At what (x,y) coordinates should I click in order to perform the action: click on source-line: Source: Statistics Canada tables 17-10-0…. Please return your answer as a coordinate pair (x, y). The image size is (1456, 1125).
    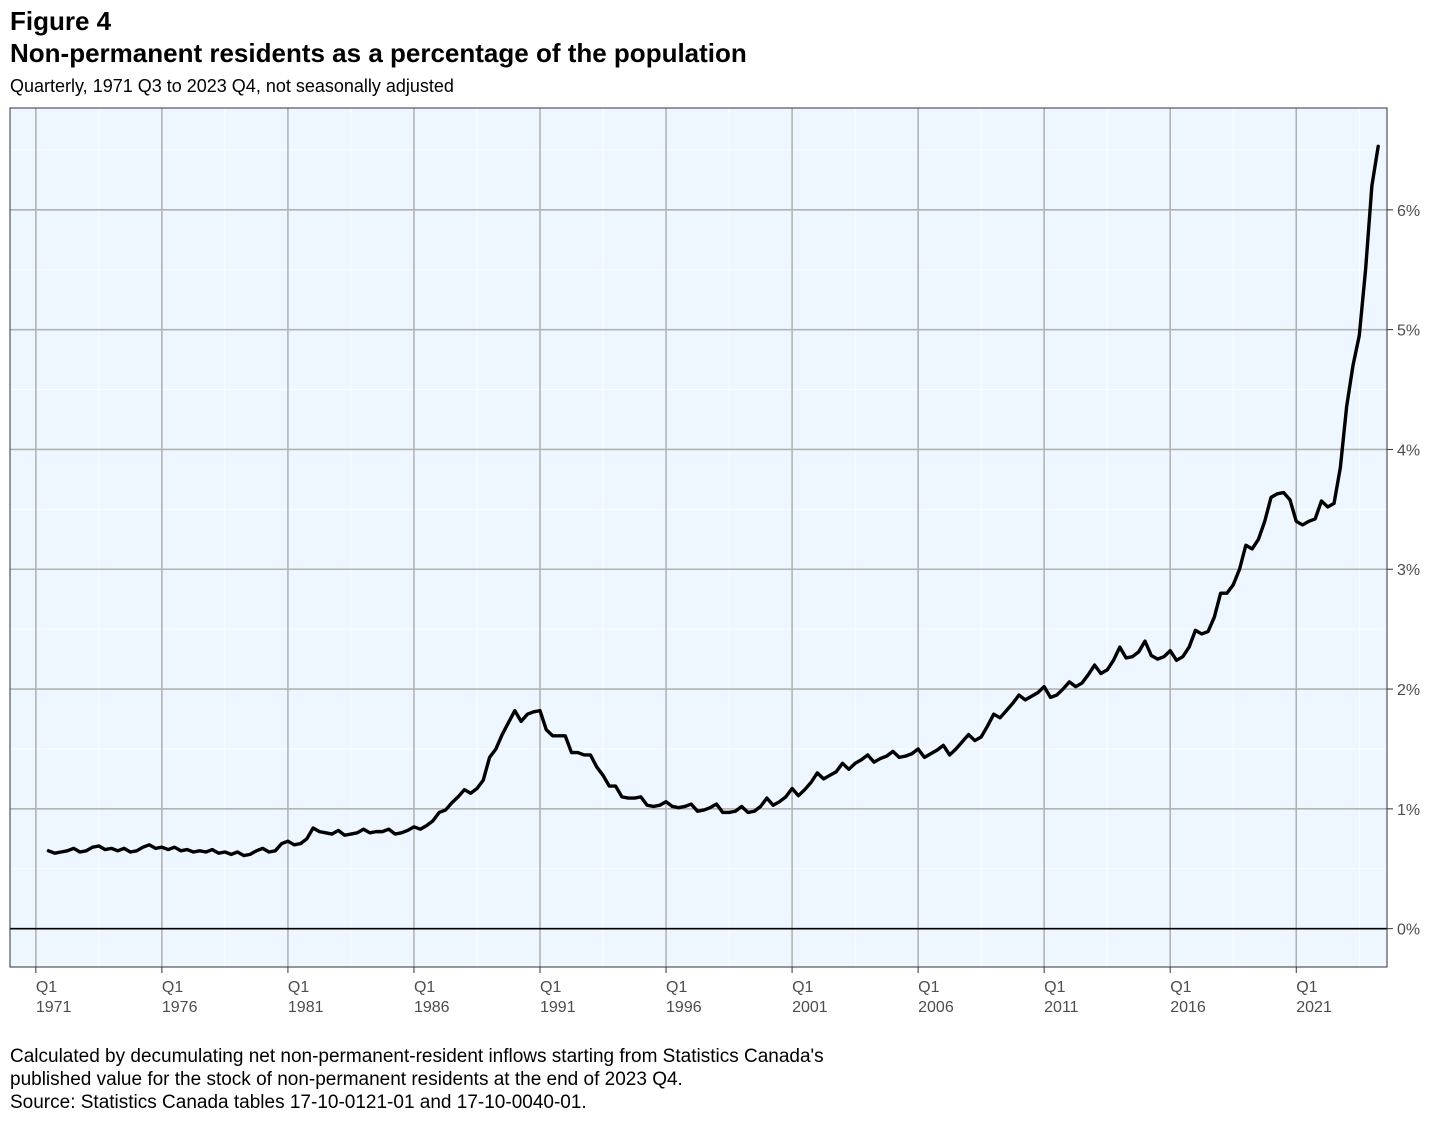
    Looking at the image, I should click on (298, 1102).